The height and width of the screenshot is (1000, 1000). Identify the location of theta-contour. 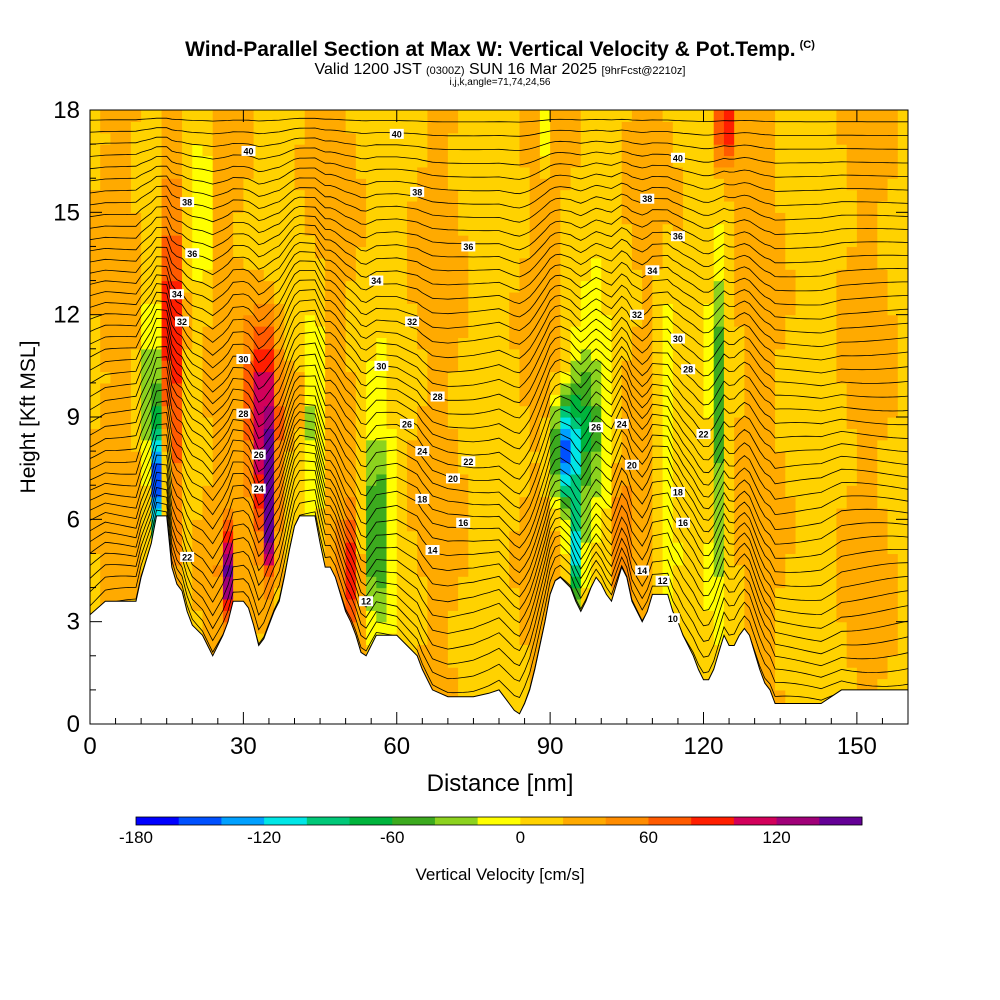
(499, 144).